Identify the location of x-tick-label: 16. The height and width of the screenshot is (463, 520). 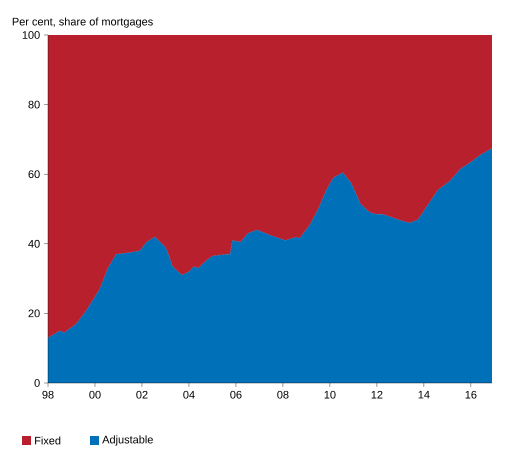
(471, 394).